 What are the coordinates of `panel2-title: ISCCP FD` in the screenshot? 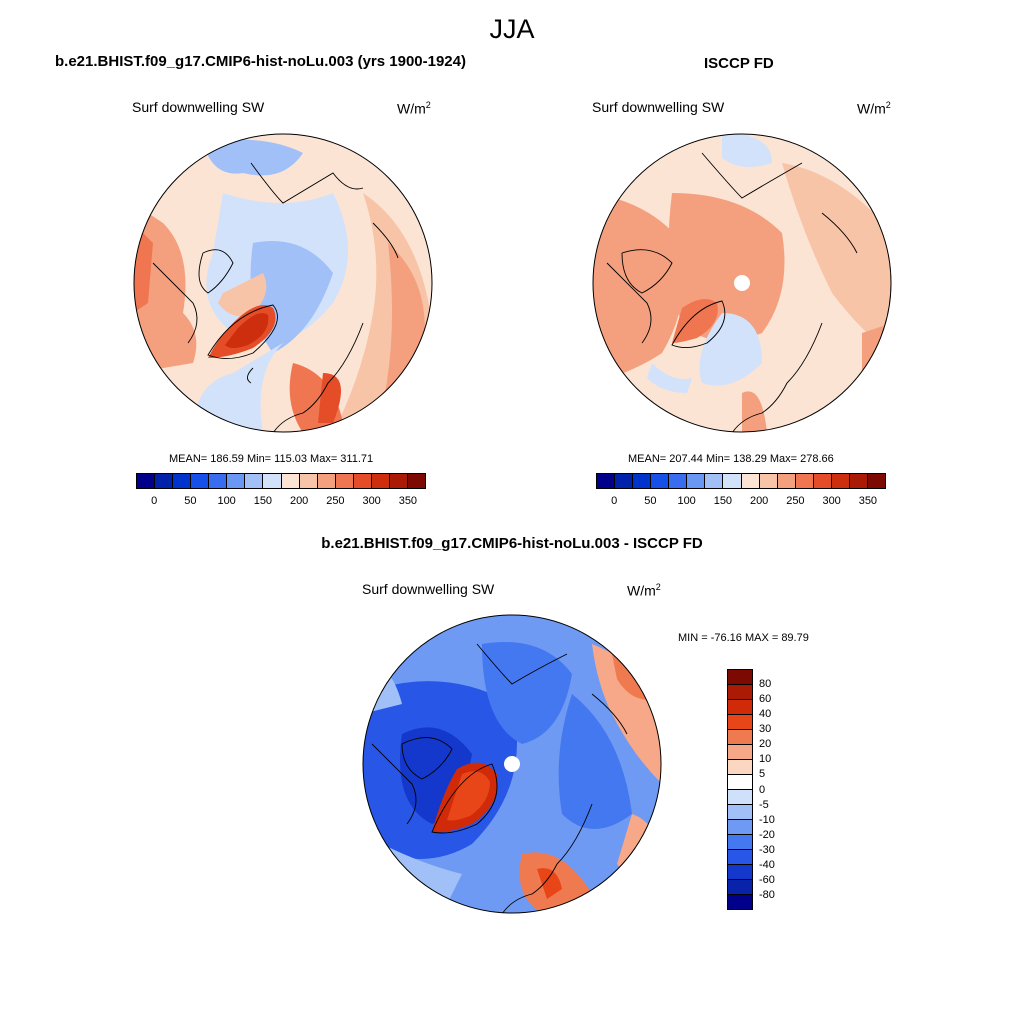 It's located at (739, 63).